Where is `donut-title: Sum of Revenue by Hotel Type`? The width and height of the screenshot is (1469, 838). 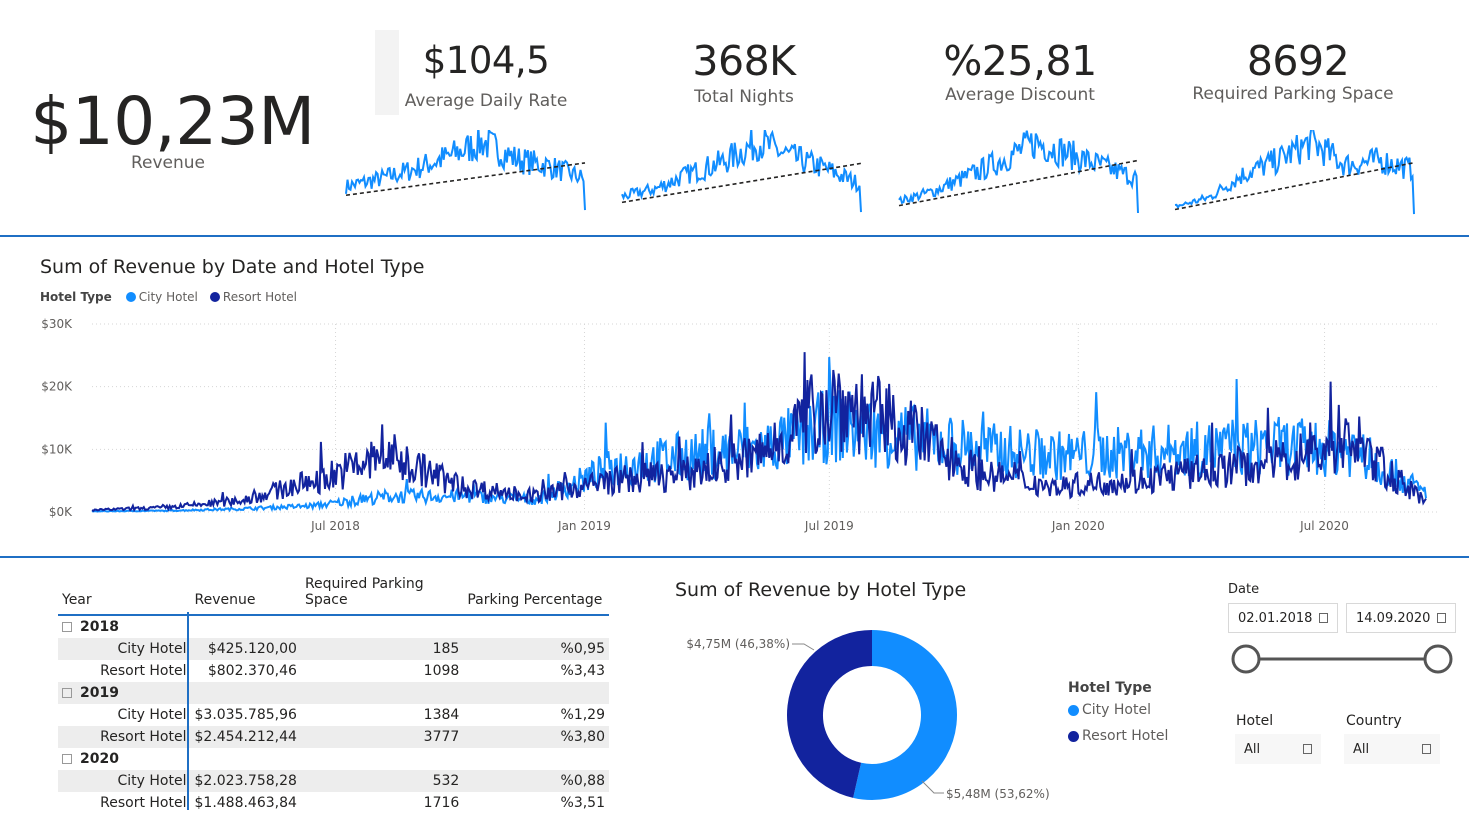
donut-title: Sum of Revenue by Hotel Type is located at coordinates (821, 590).